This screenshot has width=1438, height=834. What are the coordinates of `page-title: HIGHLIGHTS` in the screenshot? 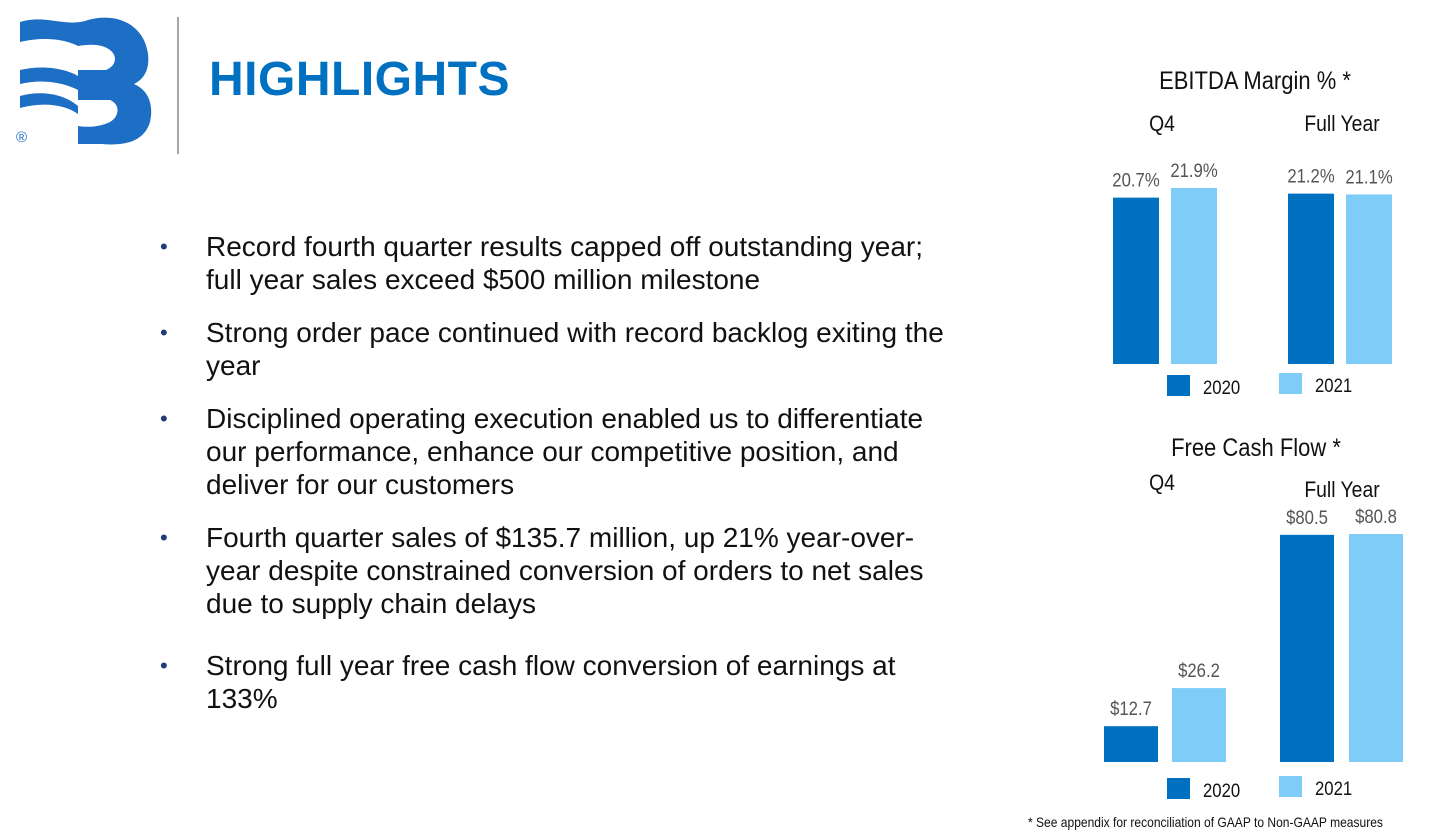 It's located at (359, 79).